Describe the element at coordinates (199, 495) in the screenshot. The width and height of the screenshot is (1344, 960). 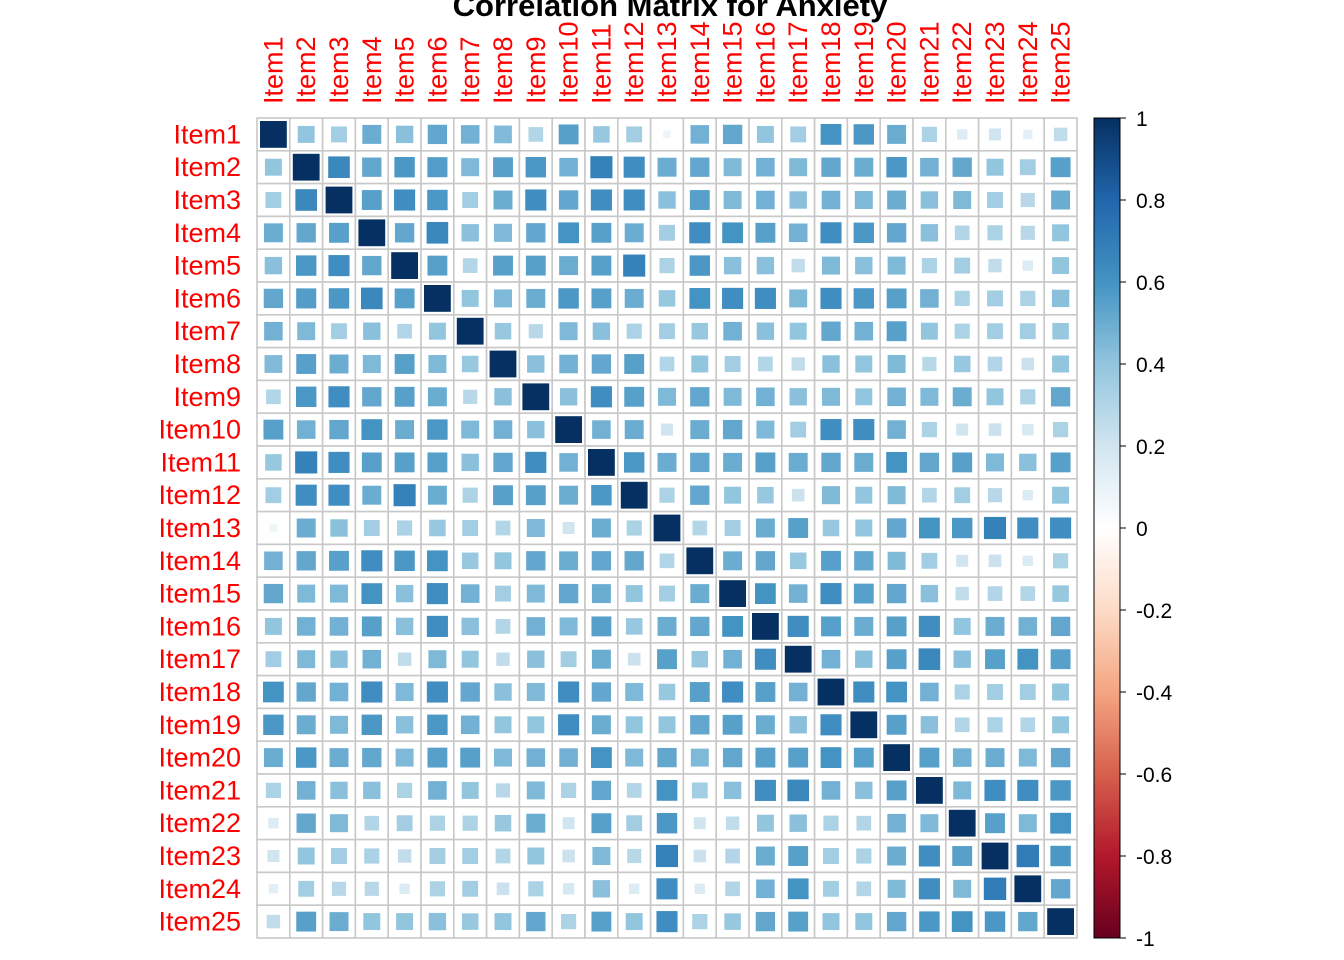
I see `row-label: Item12` at that location.